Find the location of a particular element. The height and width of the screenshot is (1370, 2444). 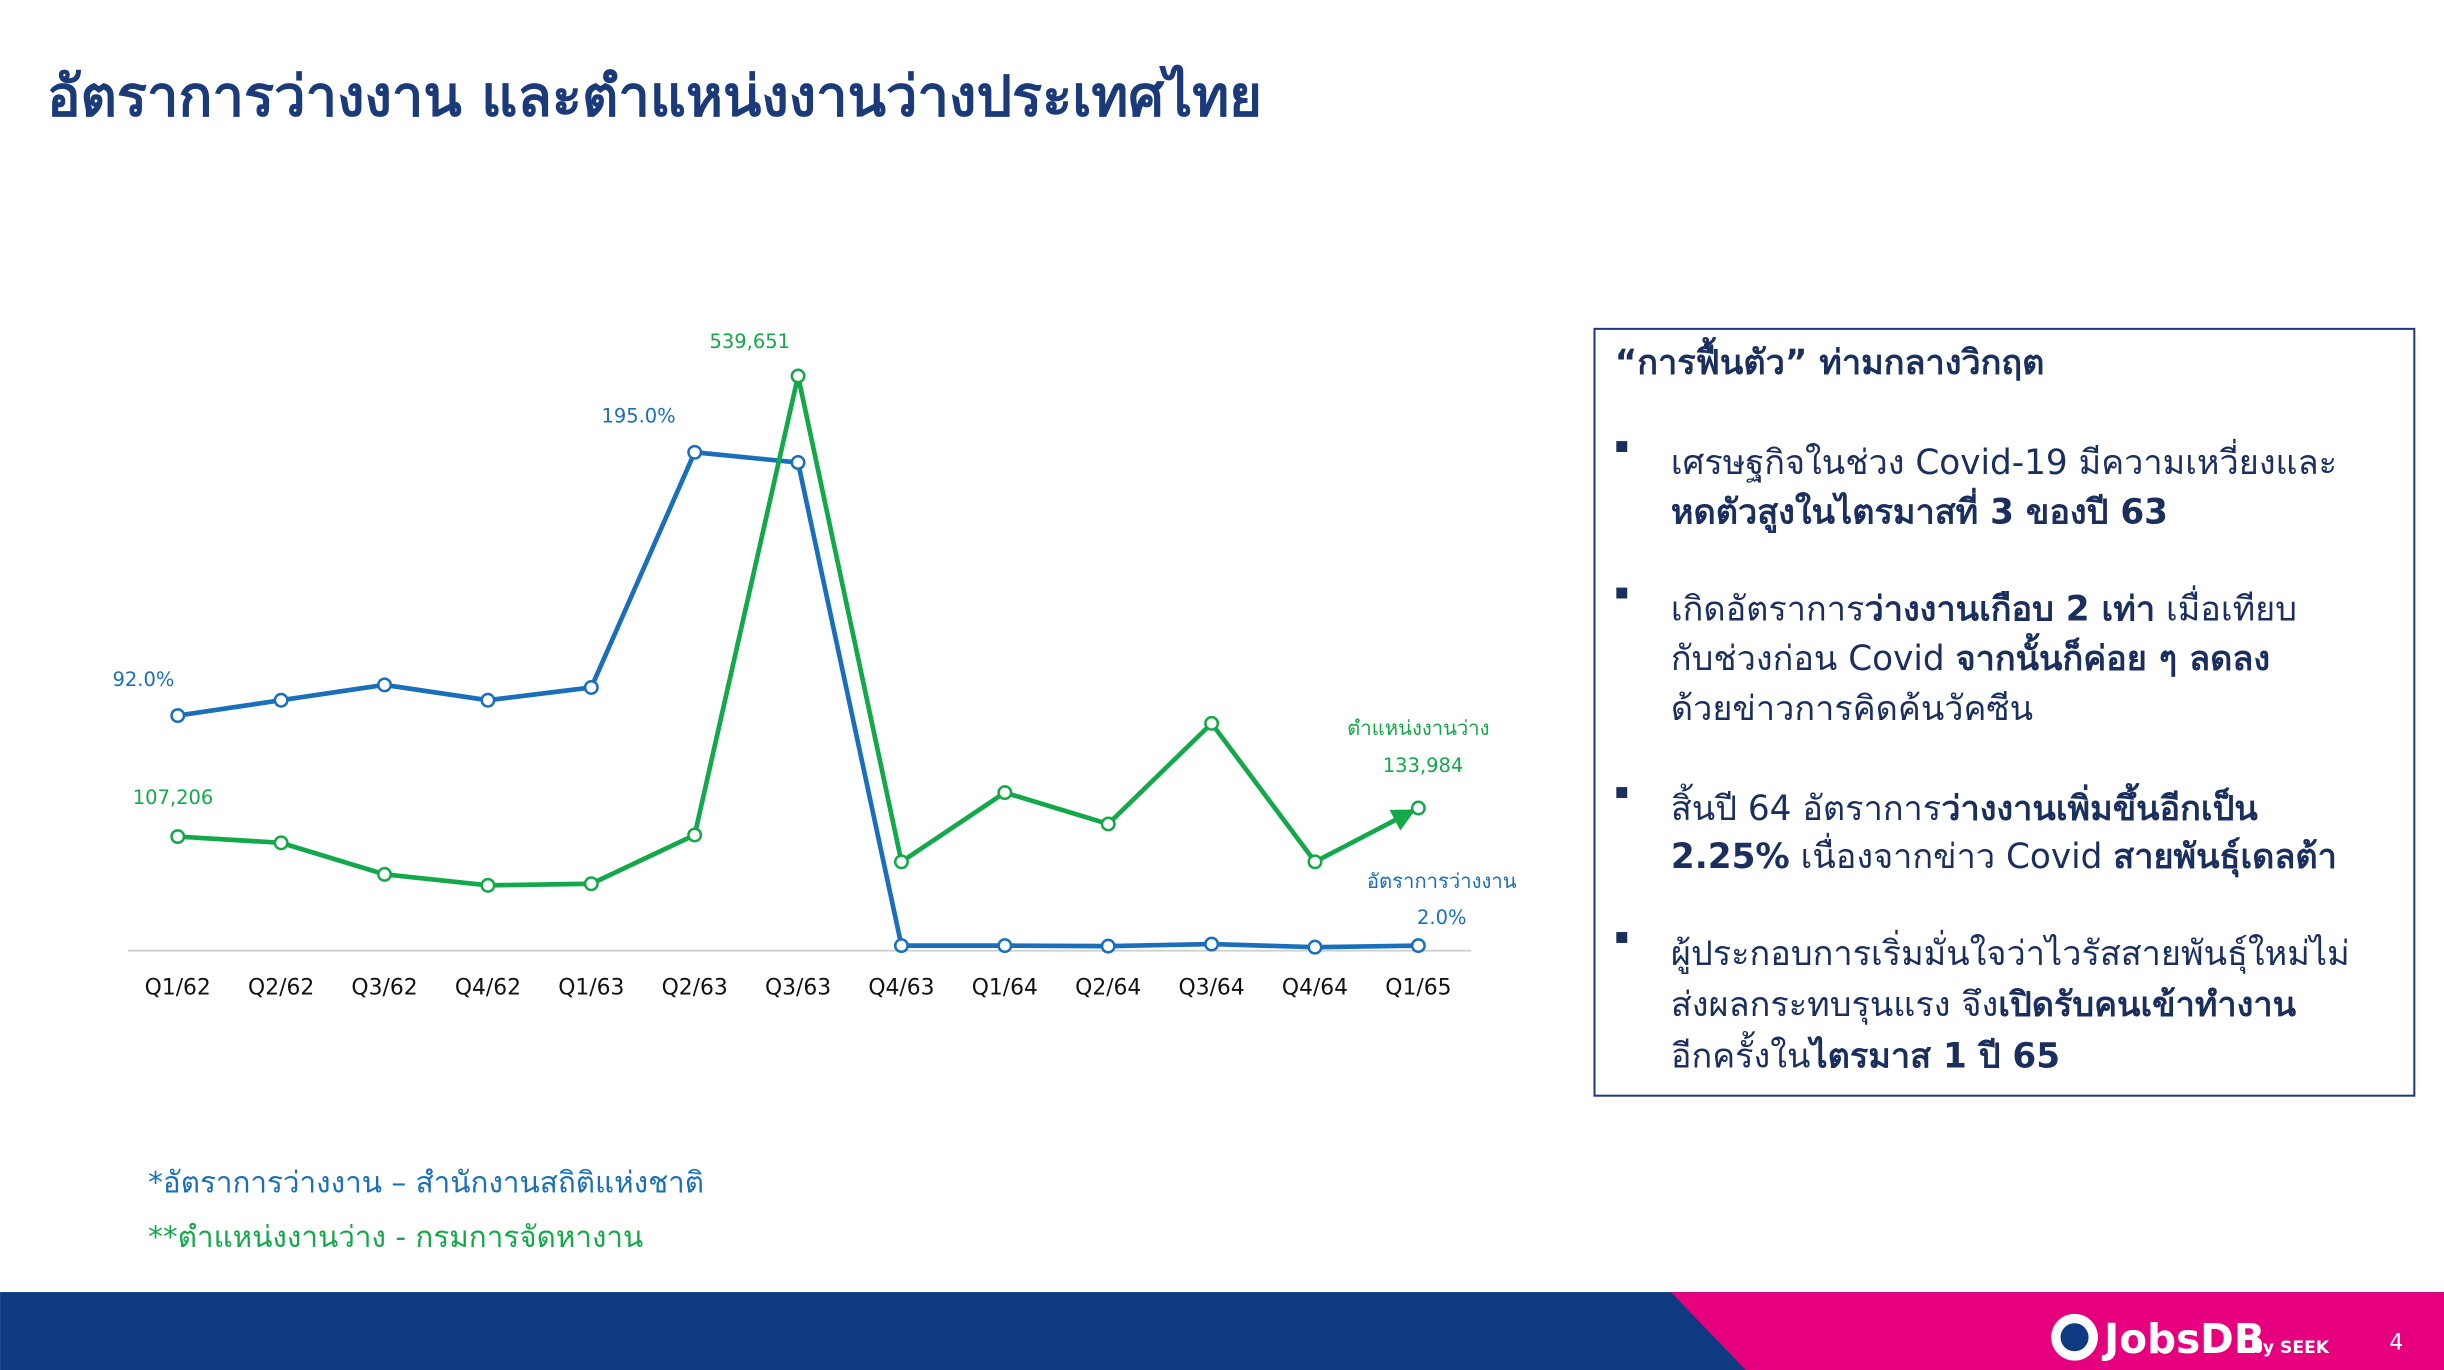

bullet-text: เปิดรับคนเข้าทำงาน is located at coordinates (2147, 1005).